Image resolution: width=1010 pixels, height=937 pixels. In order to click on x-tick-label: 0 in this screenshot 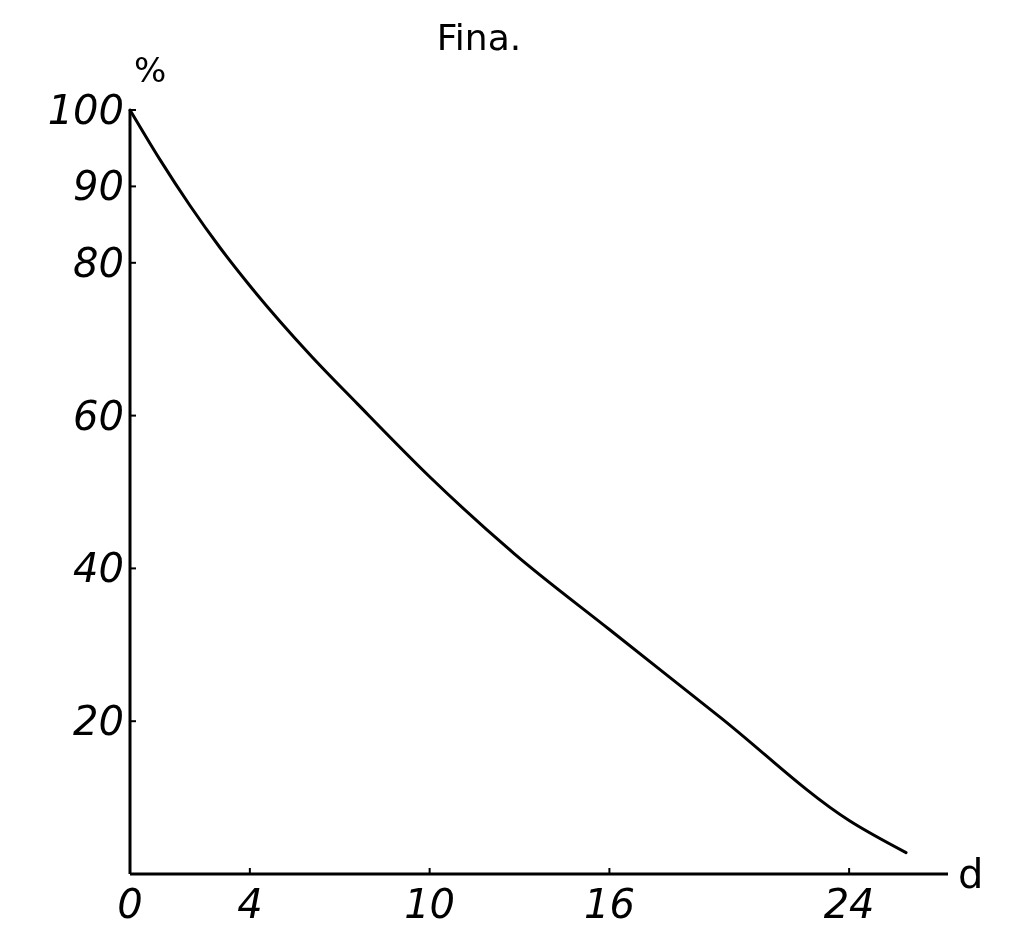, I will do `click(130, 904)`.